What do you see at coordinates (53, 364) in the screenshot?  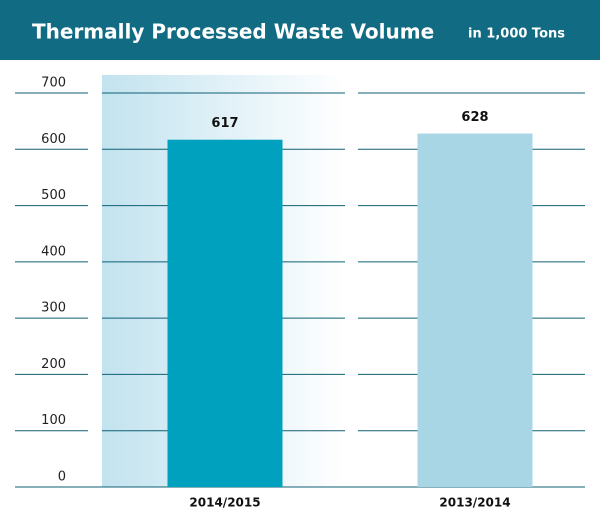 I see `y-tick-label: 200` at bounding box center [53, 364].